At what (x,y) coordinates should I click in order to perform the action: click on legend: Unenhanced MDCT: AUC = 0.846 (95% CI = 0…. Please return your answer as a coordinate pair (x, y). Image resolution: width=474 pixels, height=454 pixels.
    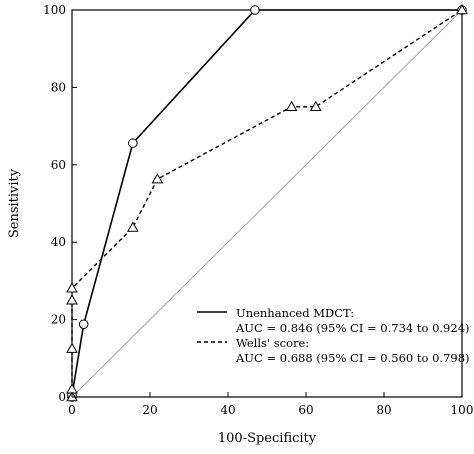
    Looking at the image, I should click on (333, 335).